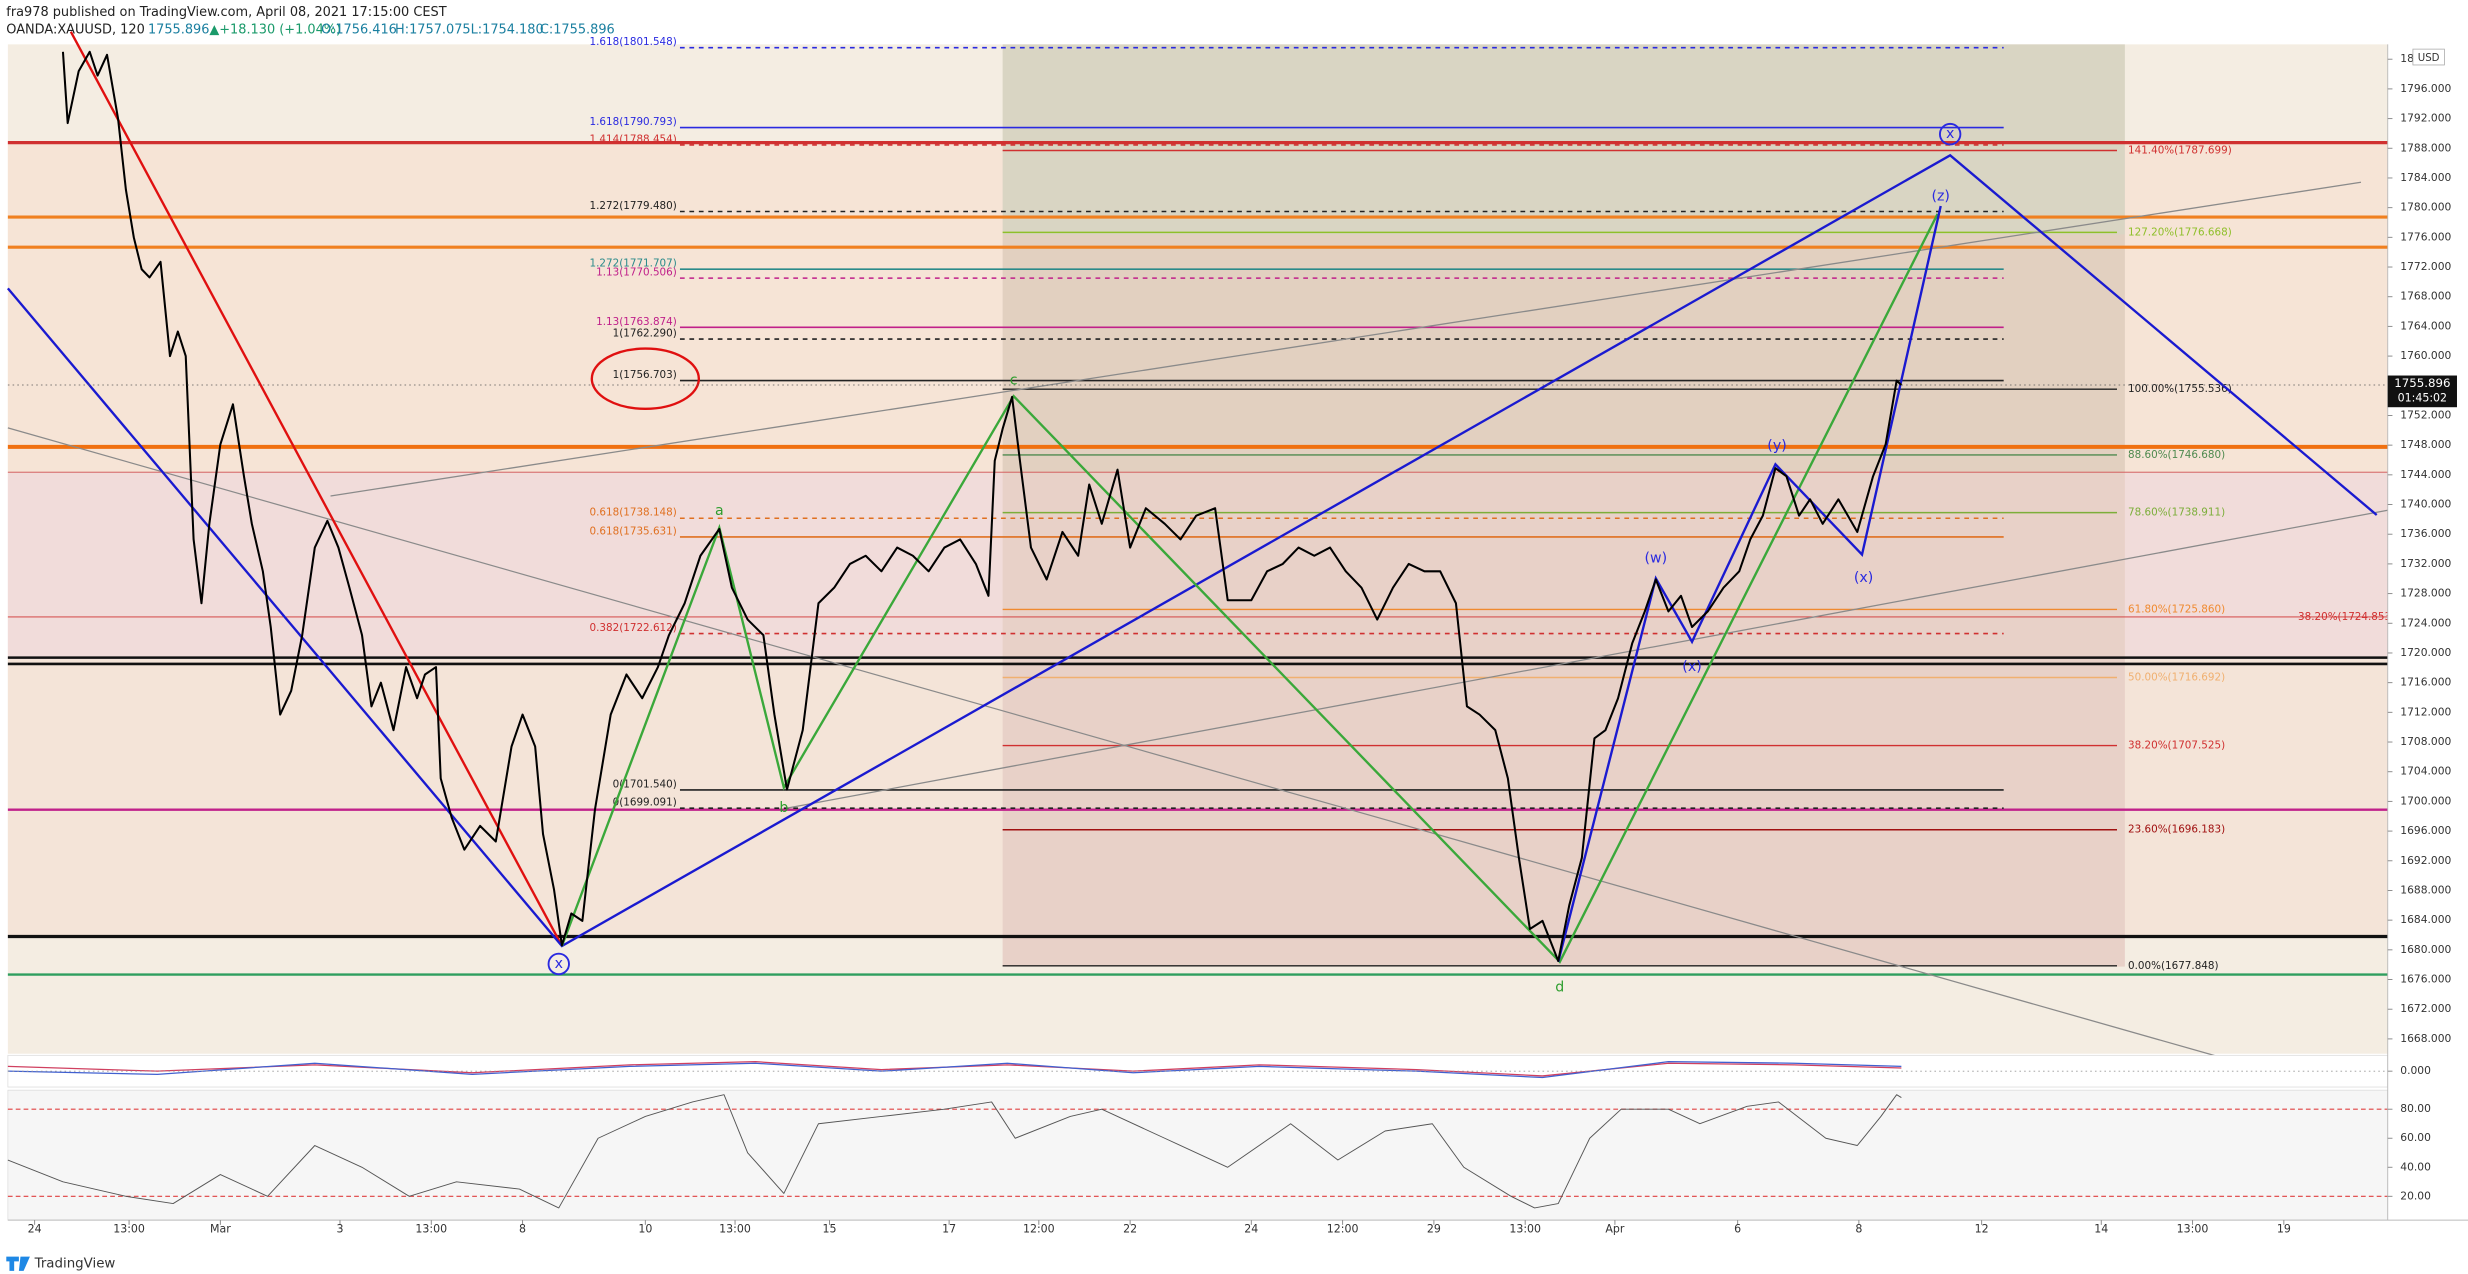 This screenshot has width=2468, height=1274. Describe the element at coordinates (1776, 446) in the screenshot. I see `wave-label: (y)` at that location.